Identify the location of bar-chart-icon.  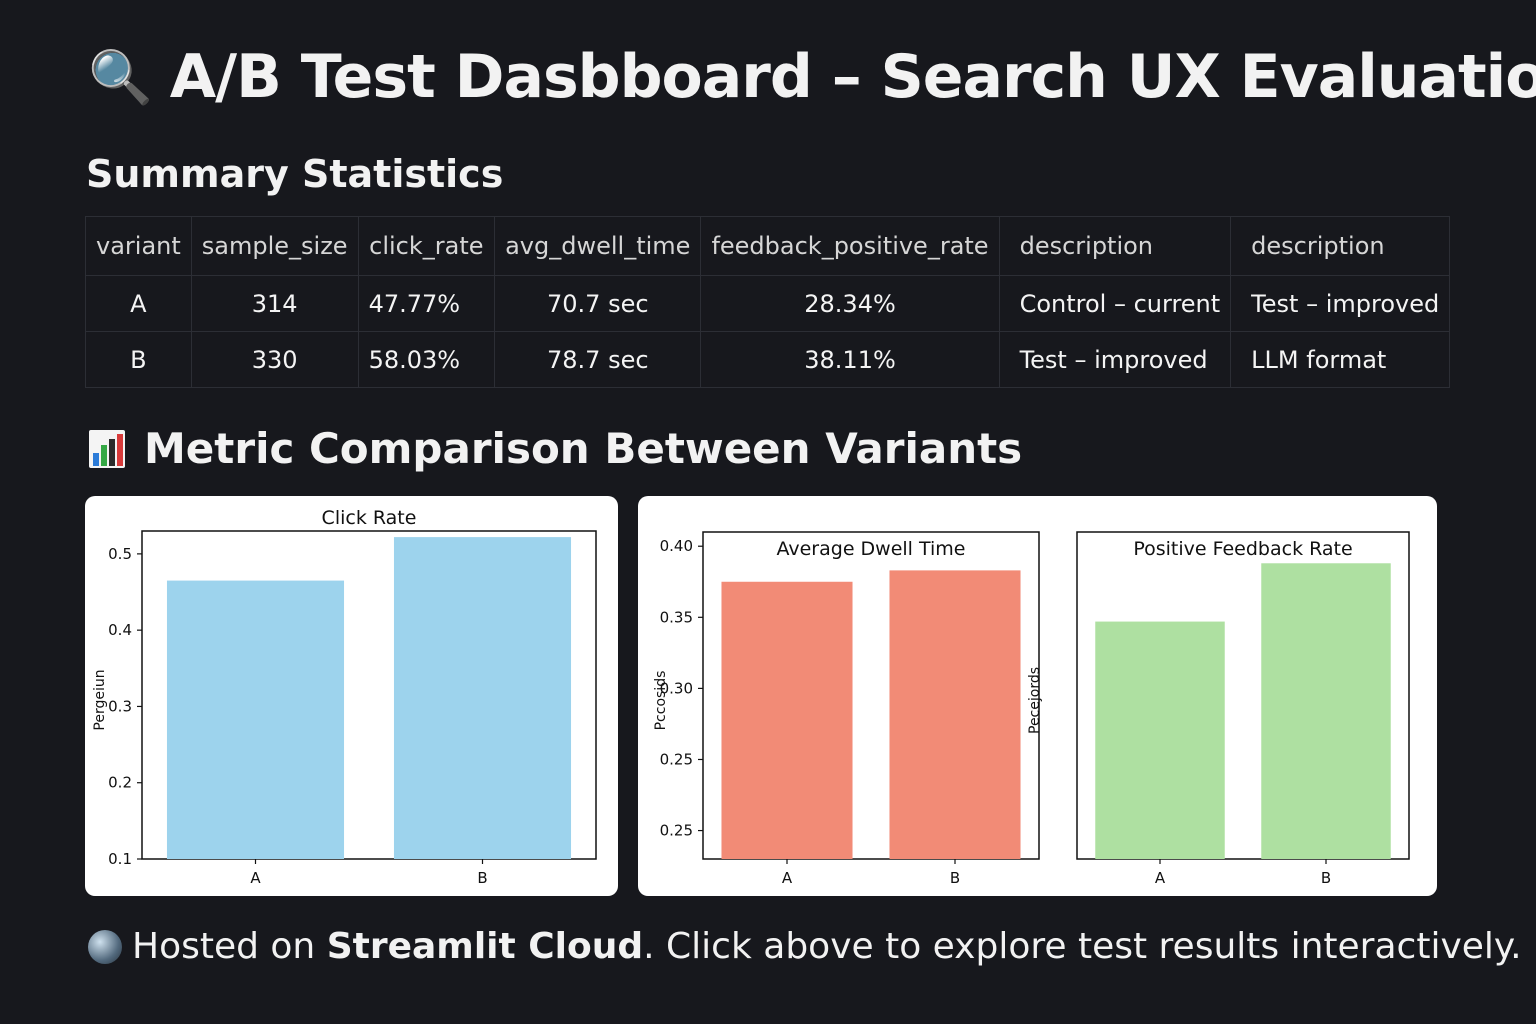
(107, 448).